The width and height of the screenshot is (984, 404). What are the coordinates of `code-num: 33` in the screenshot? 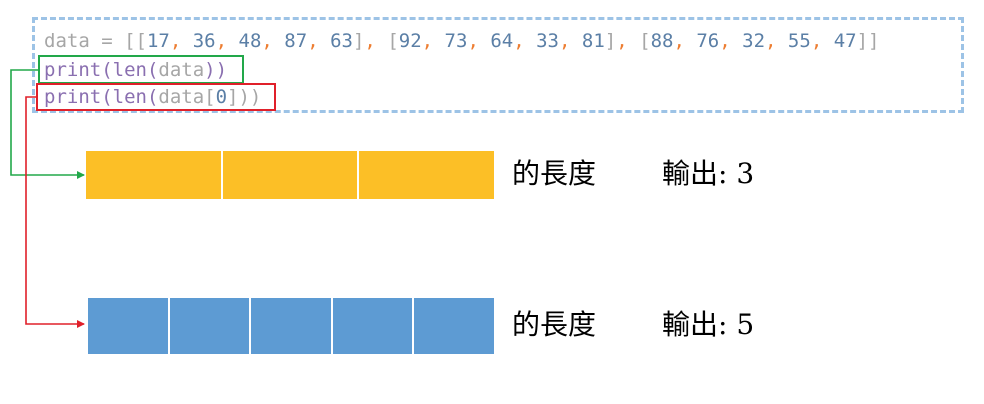 It's located at (547, 41).